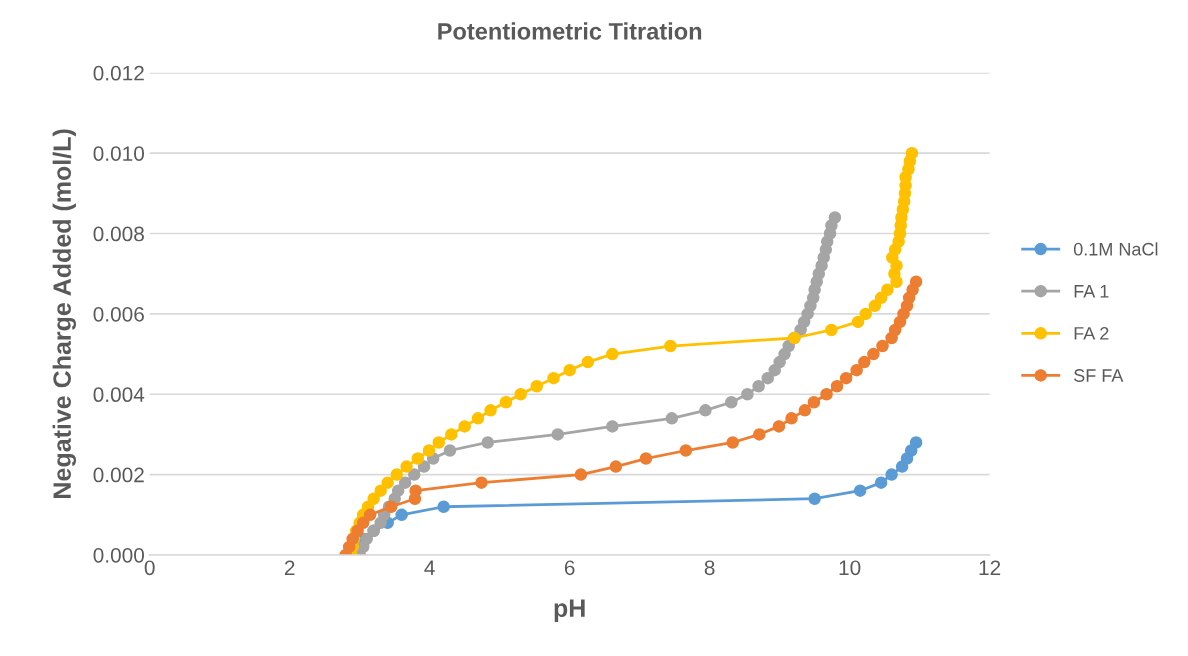 Image resolution: width=1188 pixels, height=656 pixels. Describe the element at coordinates (570, 31) in the screenshot. I see `chart-title: Potentiometric Titration` at that location.